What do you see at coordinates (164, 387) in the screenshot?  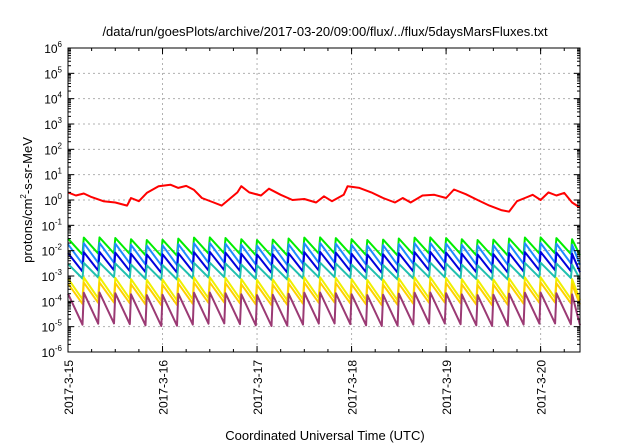 I see `x-tick-label: 2017-3-16` at bounding box center [164, 387].